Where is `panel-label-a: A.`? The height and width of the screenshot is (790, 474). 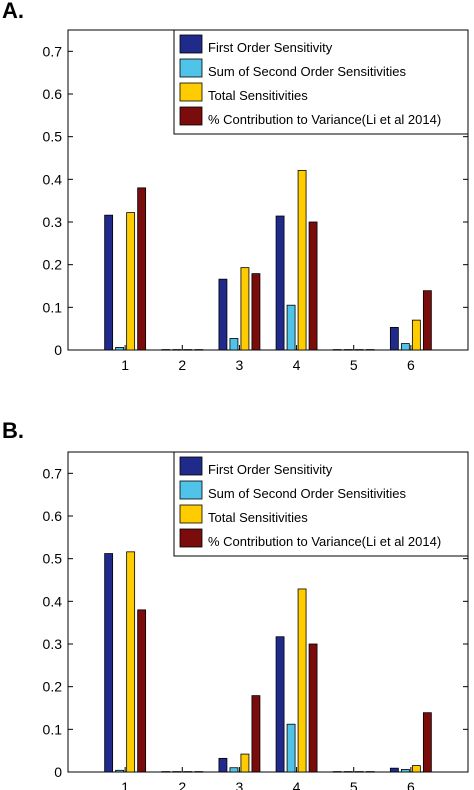 panel-label-a: A. is located at coordinates (13, 11).